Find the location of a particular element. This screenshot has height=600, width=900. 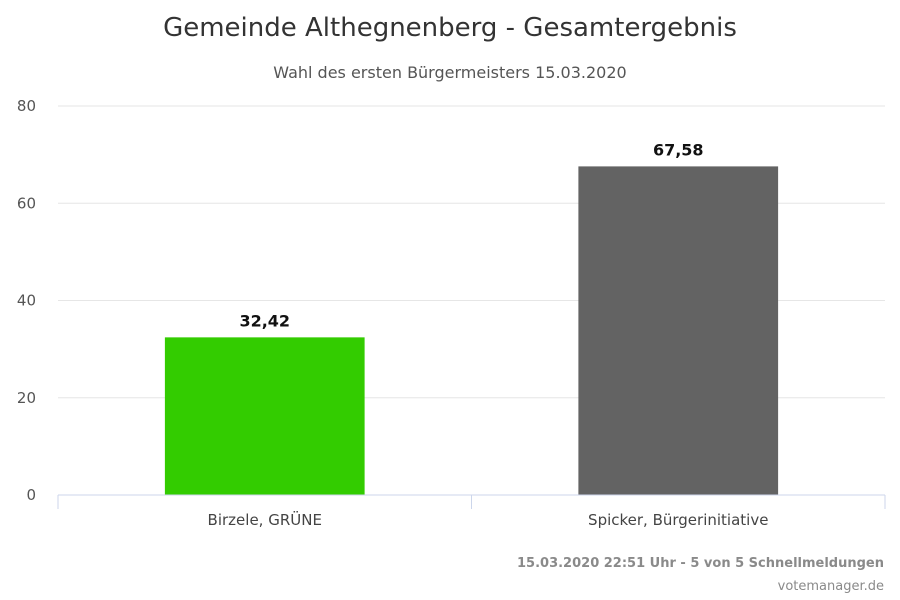

y-tick-label: 60 is located at coordinates (26, 203).